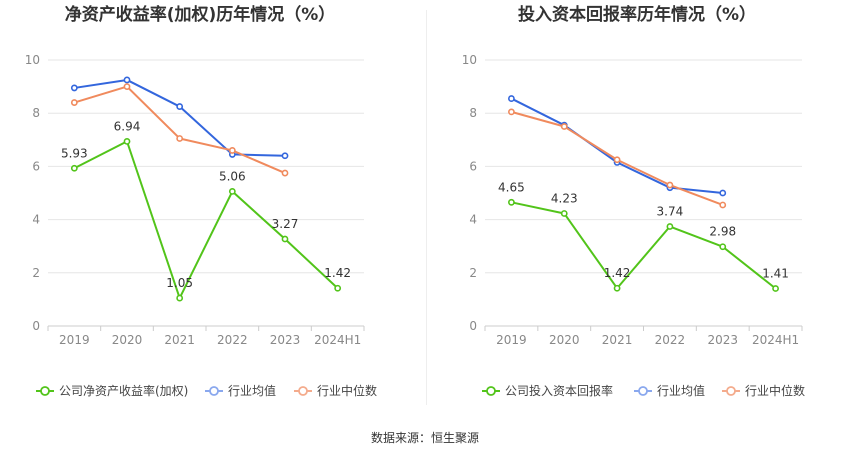  I want to click on legend-label-1-industry_avg: 行业均值, so click(681, 390).